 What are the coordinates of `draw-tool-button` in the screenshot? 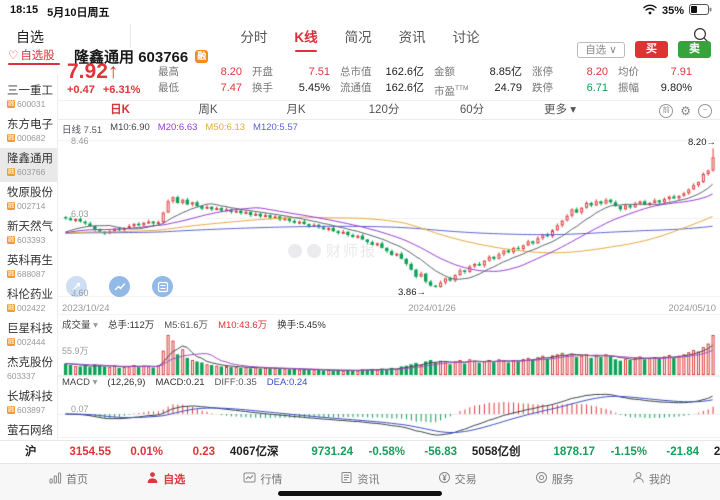 It's located at (76, 286).